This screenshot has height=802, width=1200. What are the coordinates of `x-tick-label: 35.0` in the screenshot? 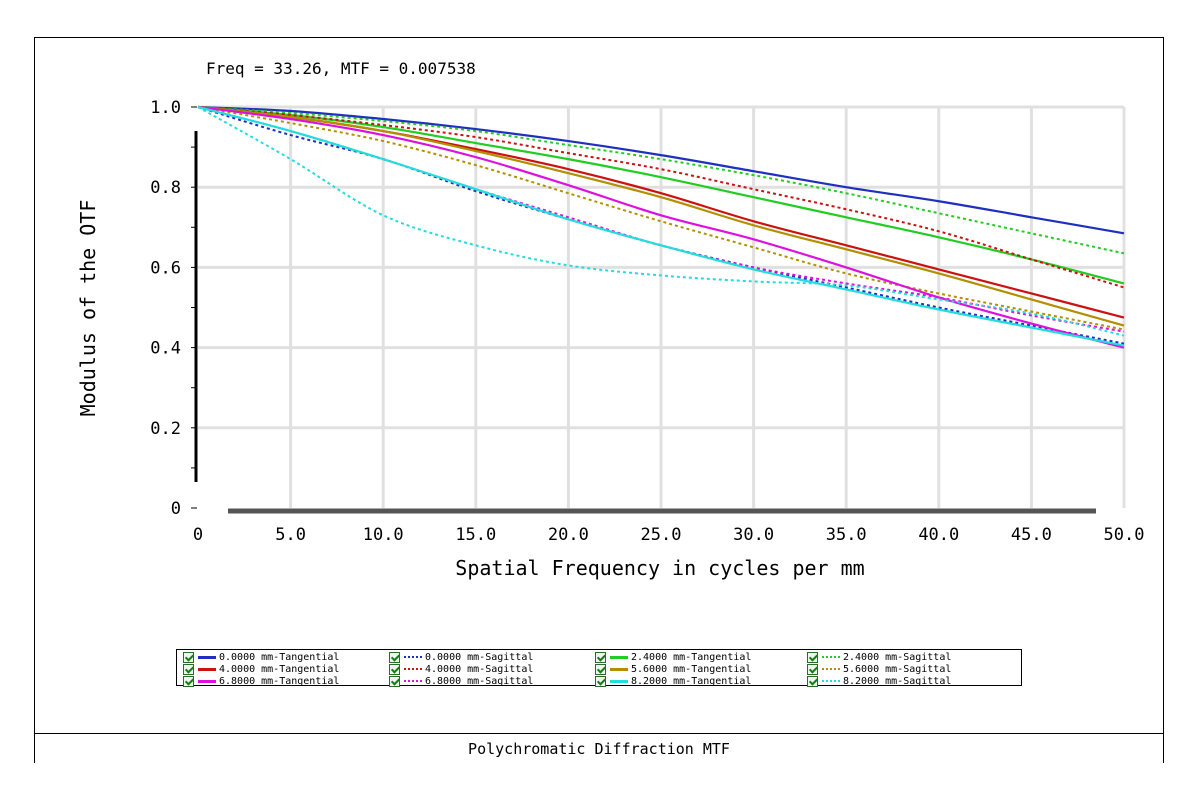 It's located at (846, 535).